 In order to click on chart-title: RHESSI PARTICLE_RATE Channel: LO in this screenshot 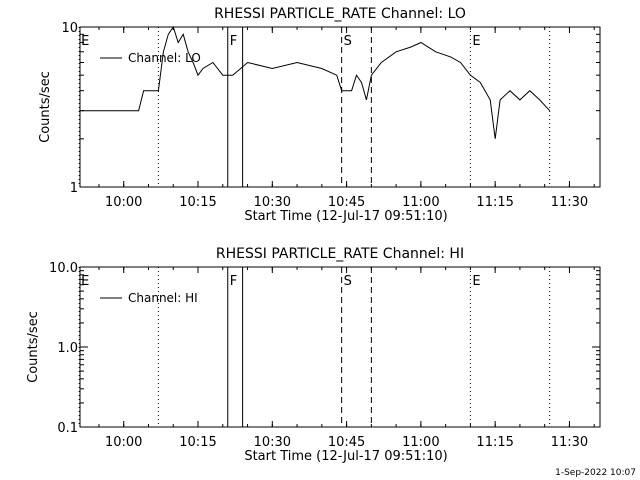, I will do `click(340, 14)`.